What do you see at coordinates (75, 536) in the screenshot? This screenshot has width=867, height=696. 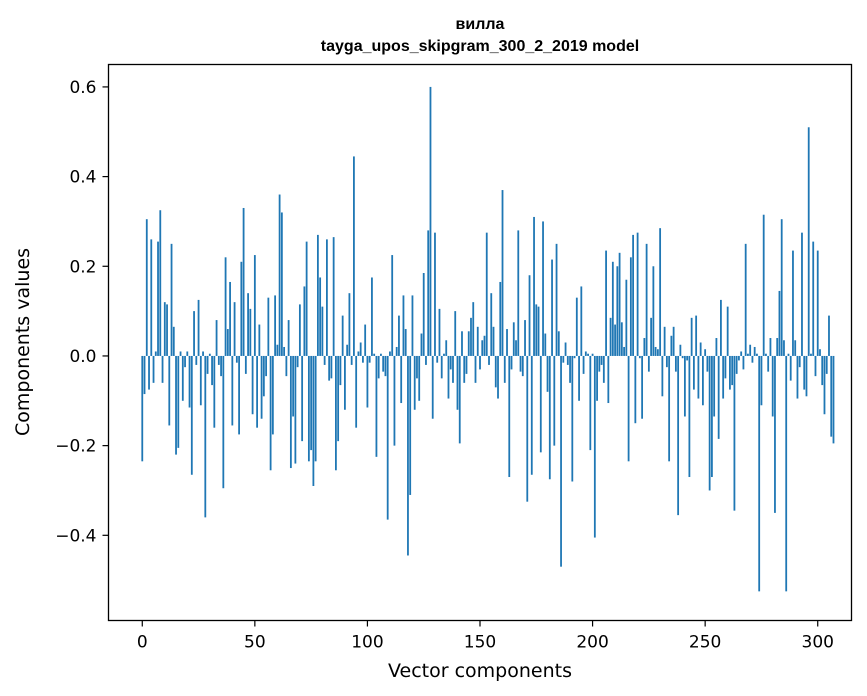 I see `y-tick-label: −0.4` at bounding box center [75, 536].